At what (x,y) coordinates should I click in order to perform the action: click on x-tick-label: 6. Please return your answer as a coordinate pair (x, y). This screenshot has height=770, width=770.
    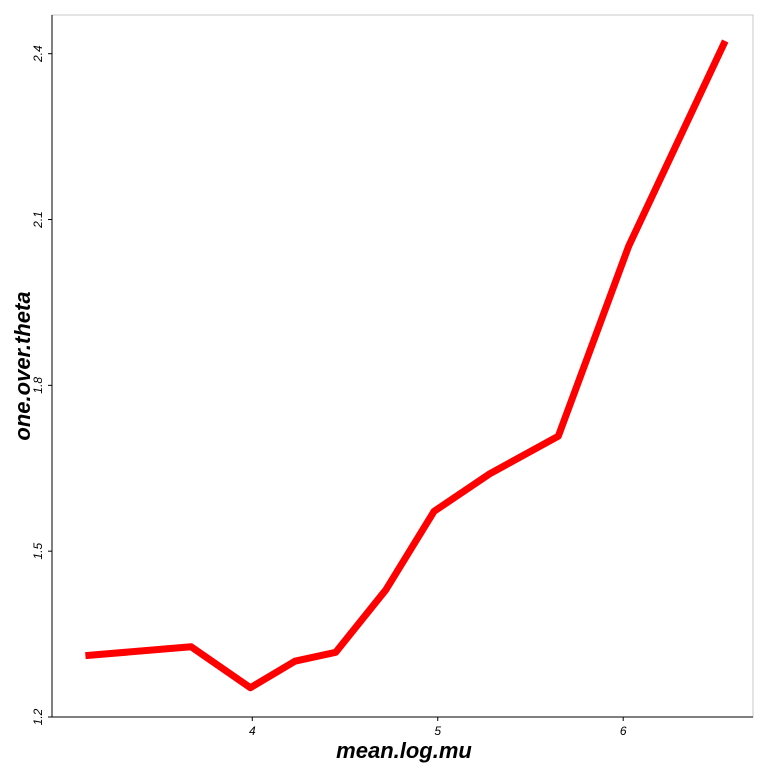
    Looking at the image, I should click on (623, 731).